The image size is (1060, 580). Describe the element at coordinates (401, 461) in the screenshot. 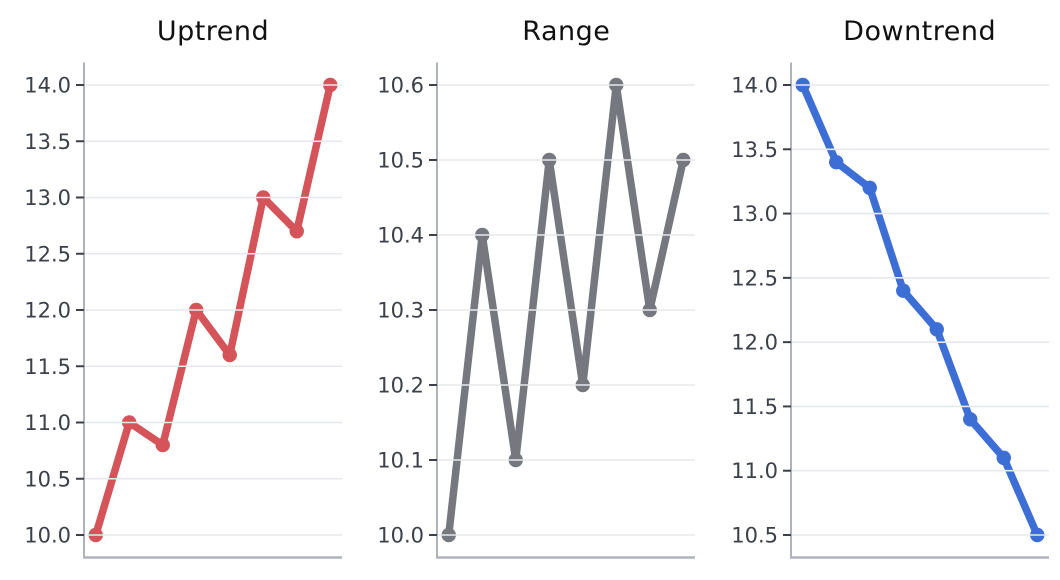

I see `y-tick-label: 10.1` at that location.